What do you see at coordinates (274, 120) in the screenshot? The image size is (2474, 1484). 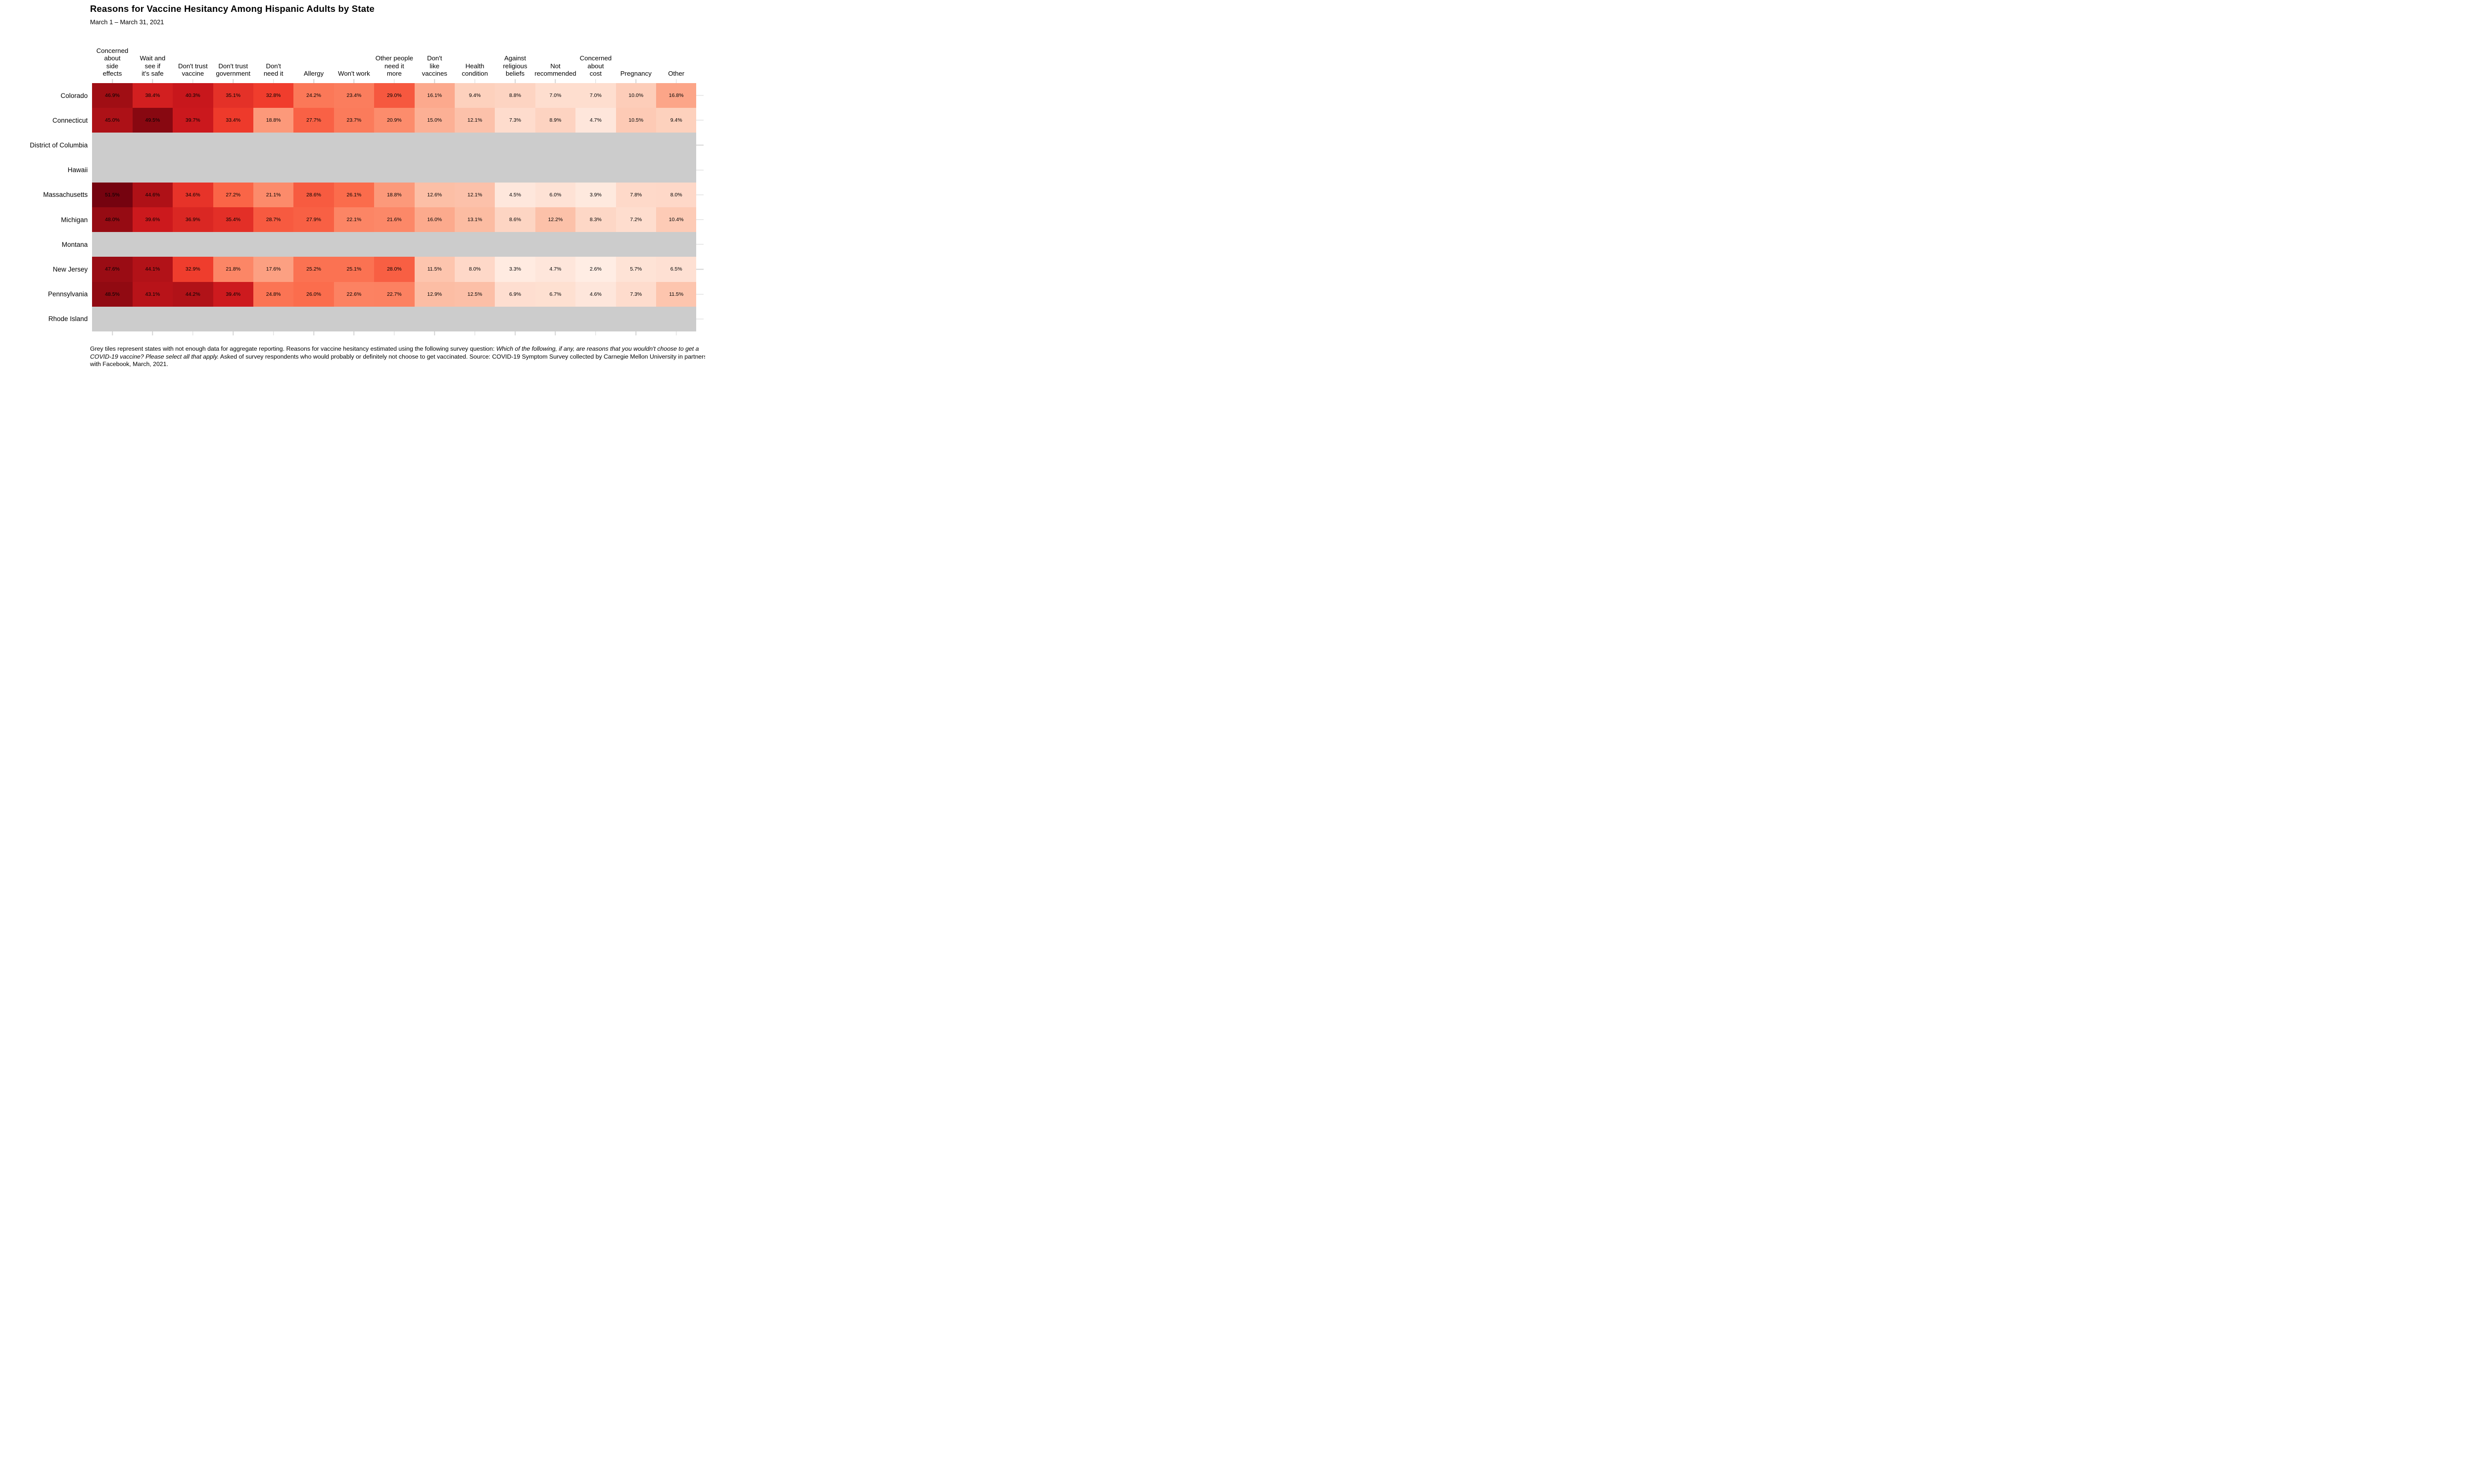 I see `heatmap-cell: 18.8%` at bounding box center [274, 120].